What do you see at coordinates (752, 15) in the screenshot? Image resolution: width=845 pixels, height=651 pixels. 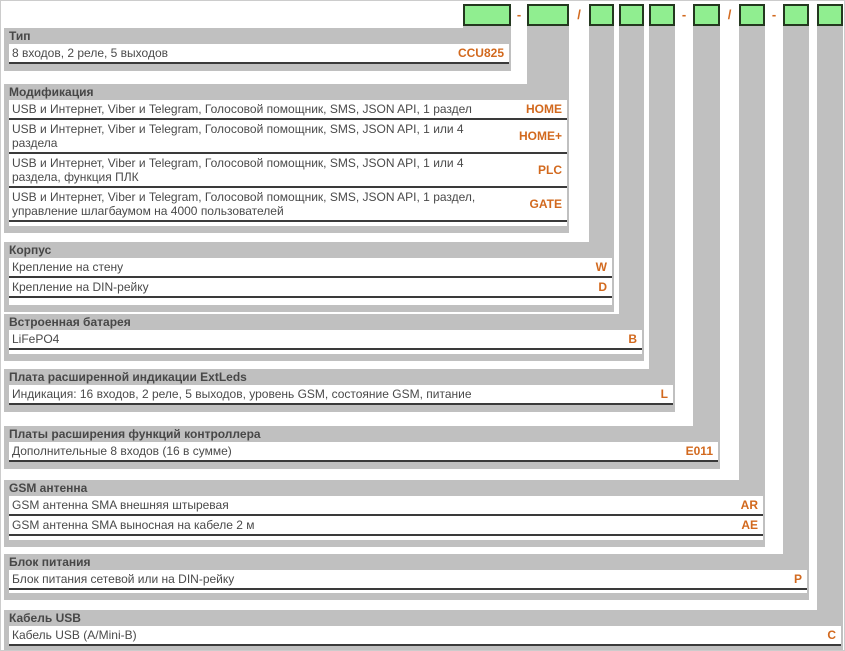 I see `code-segment-box-antenna` at bounding box center [752, 15].